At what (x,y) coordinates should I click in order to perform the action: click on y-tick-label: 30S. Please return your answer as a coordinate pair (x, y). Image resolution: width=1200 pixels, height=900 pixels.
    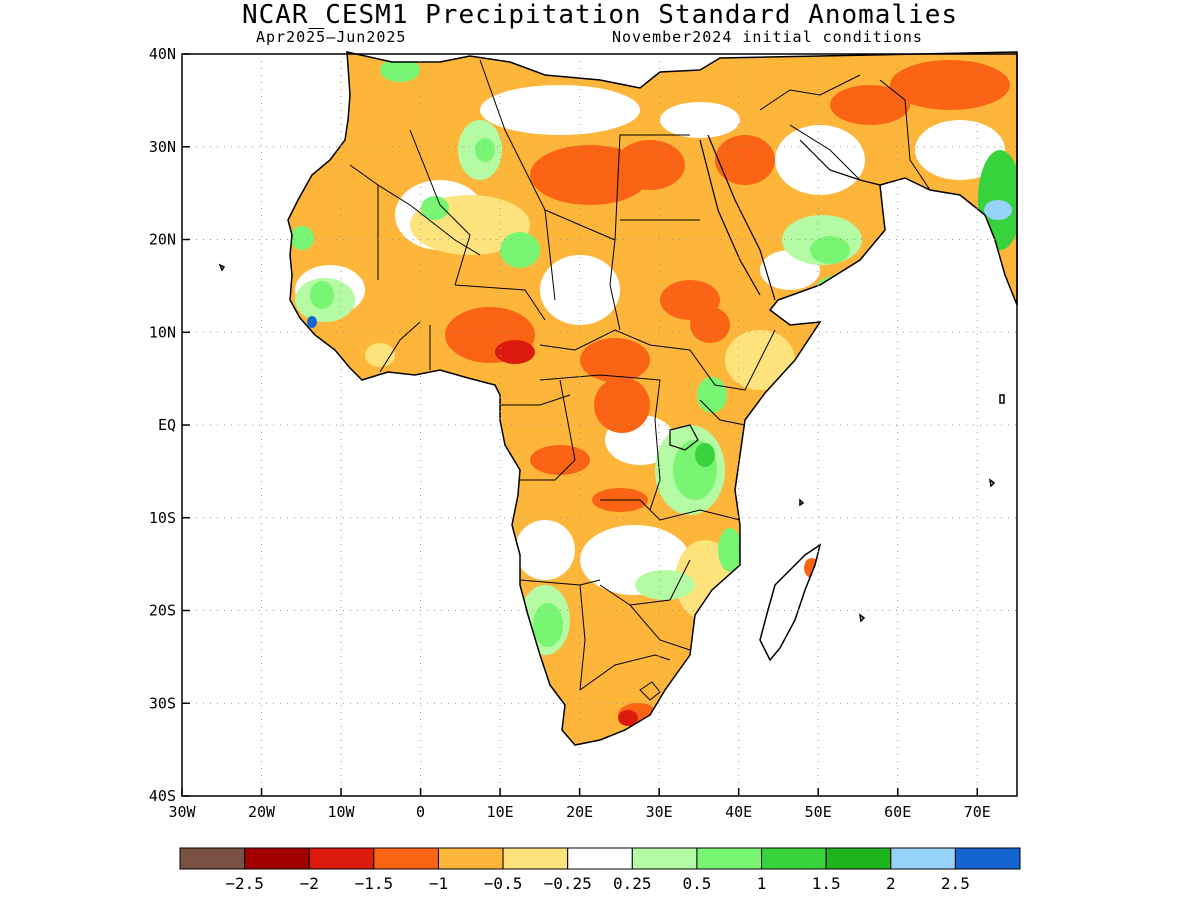
    Looking at the image, I should click on (162, 703).